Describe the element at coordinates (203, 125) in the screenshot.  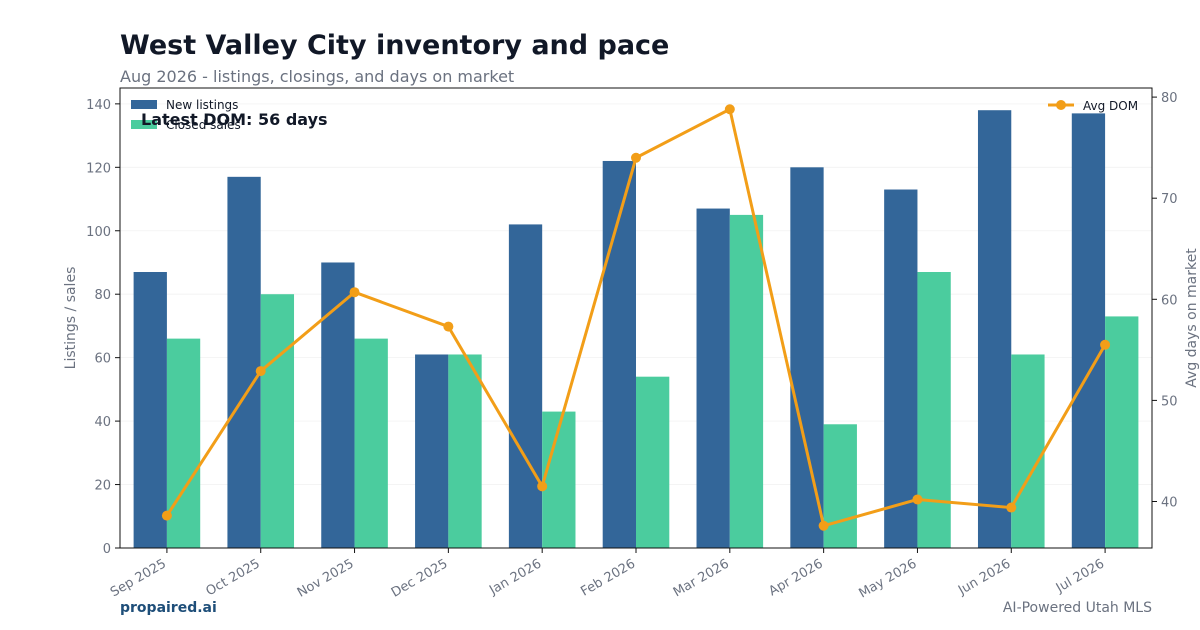
I see `legend-label-1: Closed sales` at that location.